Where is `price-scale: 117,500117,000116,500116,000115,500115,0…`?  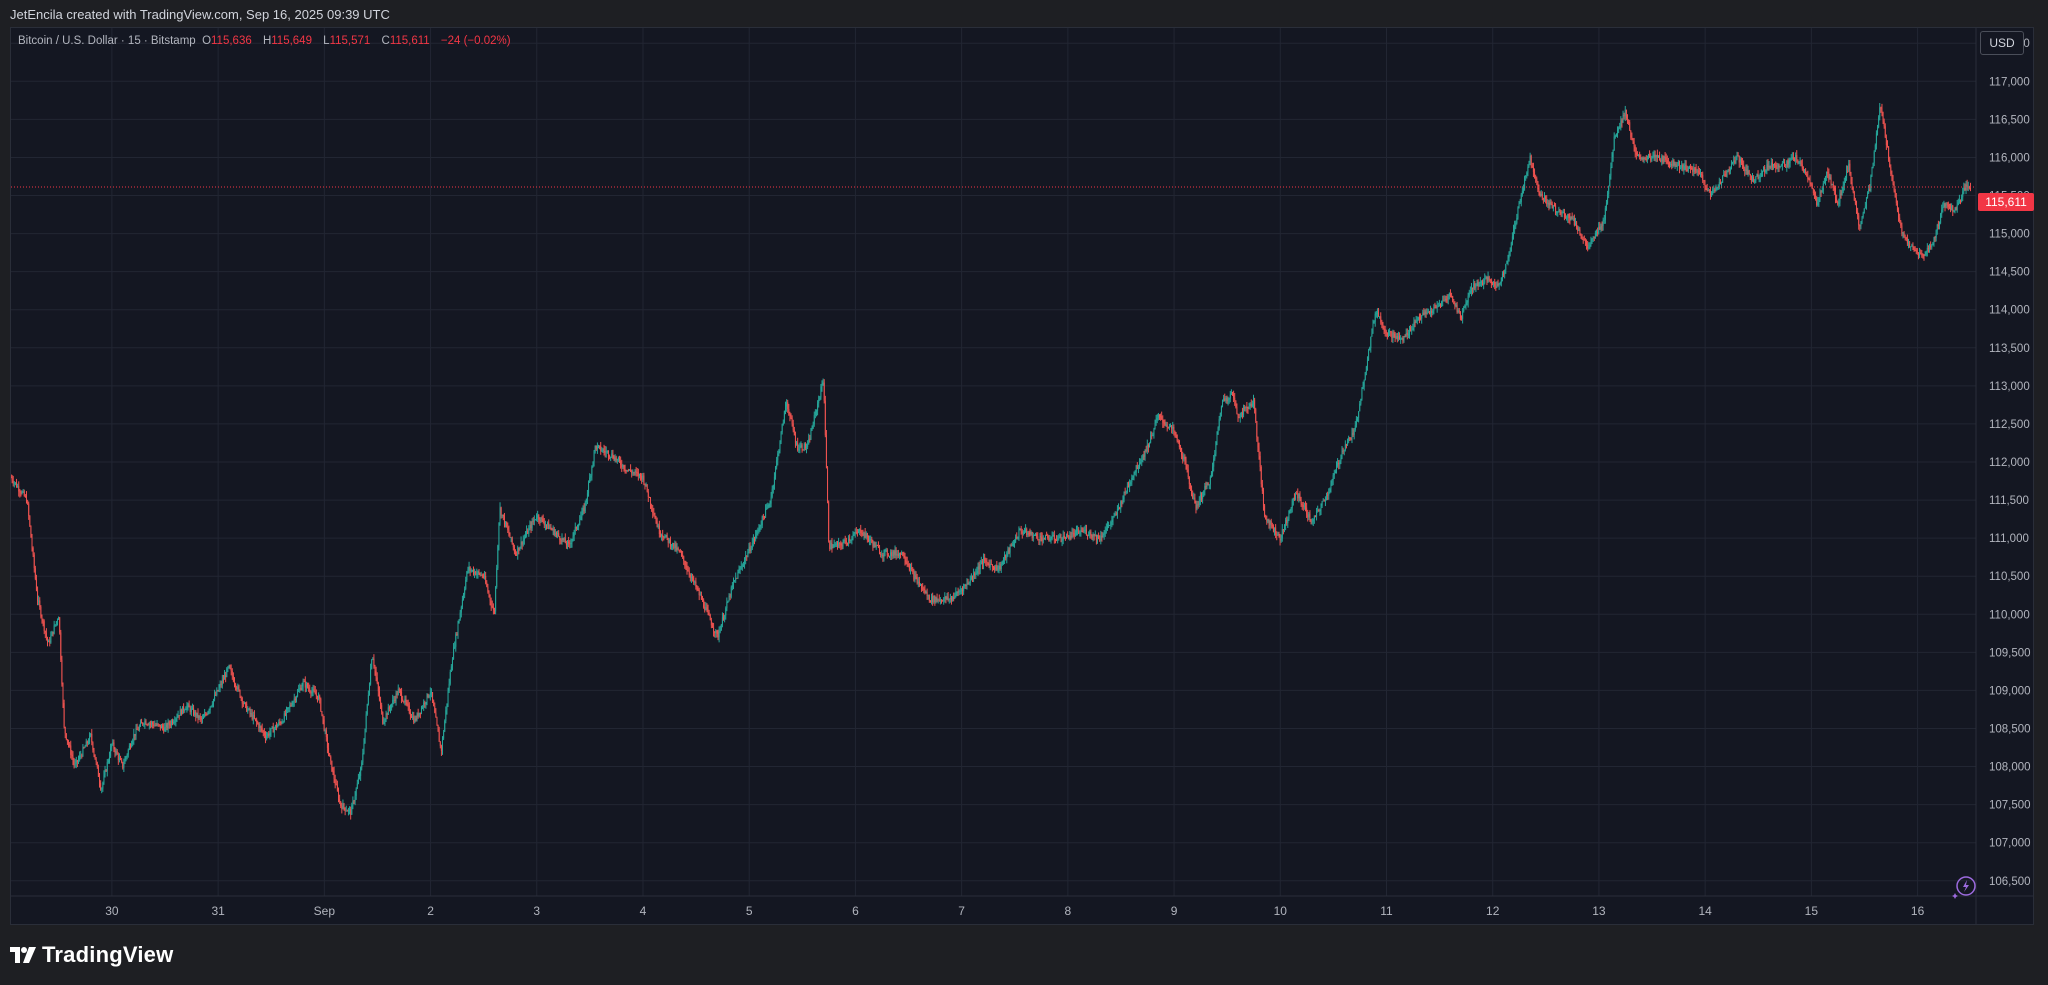
price-scale: 117,500117,000116,500116,000115,500115,0… is located at coordinates (2010, 463).